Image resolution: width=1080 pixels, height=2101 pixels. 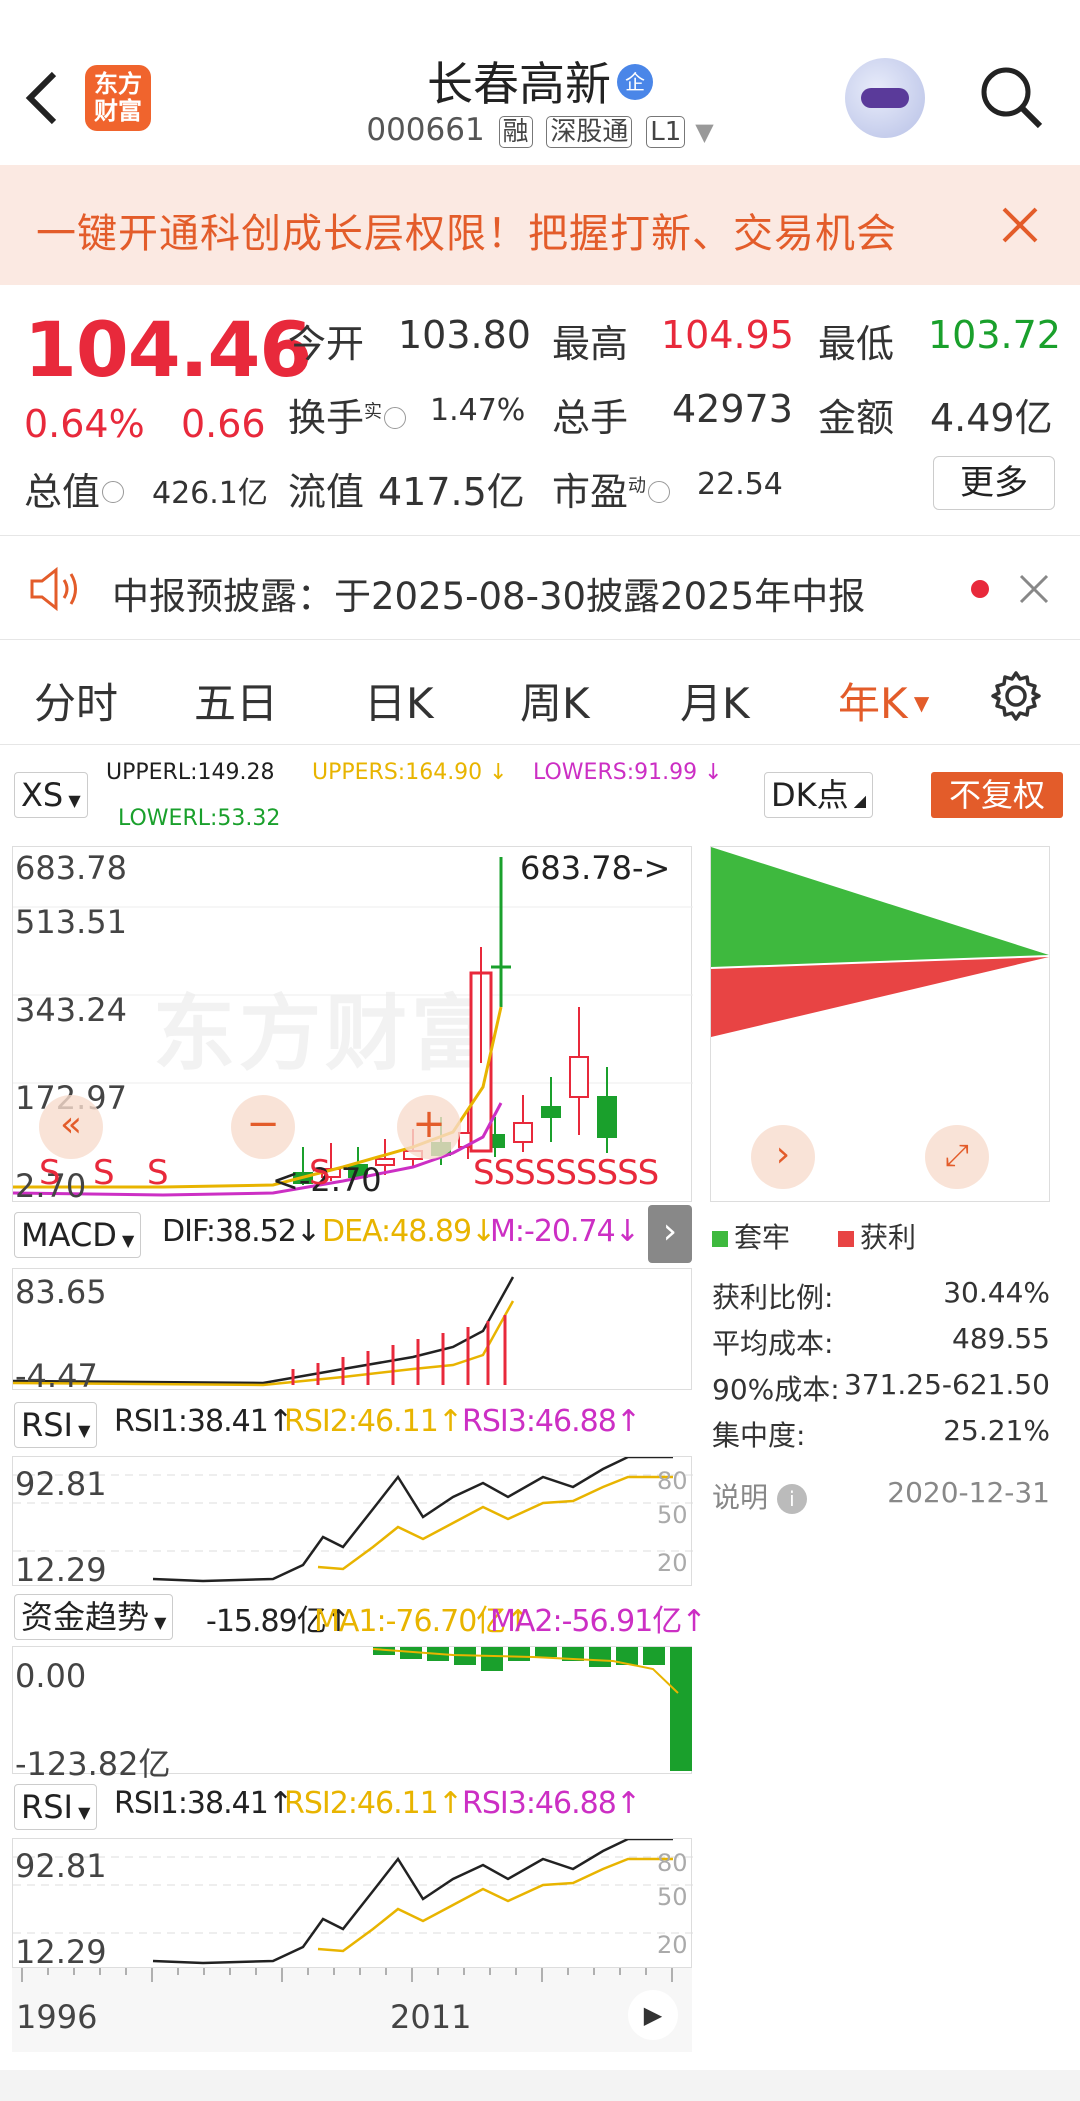 What do you see at coordinates (776, 1389) in the screenshot?
I see `chip-90-cost-label: 90%成本:` at bounding box center [776, 1389].